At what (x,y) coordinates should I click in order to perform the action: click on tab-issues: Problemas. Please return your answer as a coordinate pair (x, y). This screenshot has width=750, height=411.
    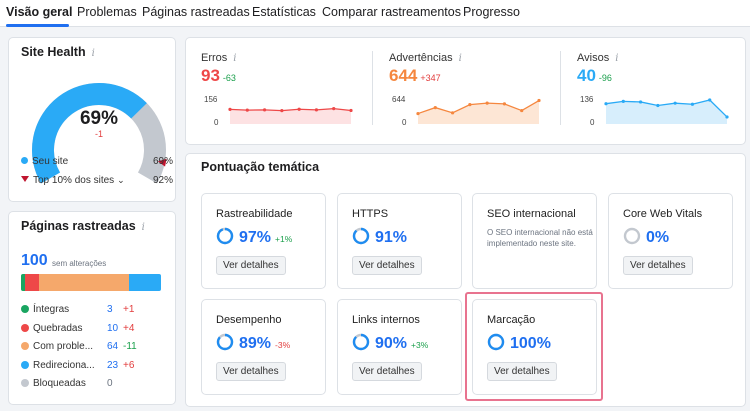
    Looking at the image, I should click on (107, 12).